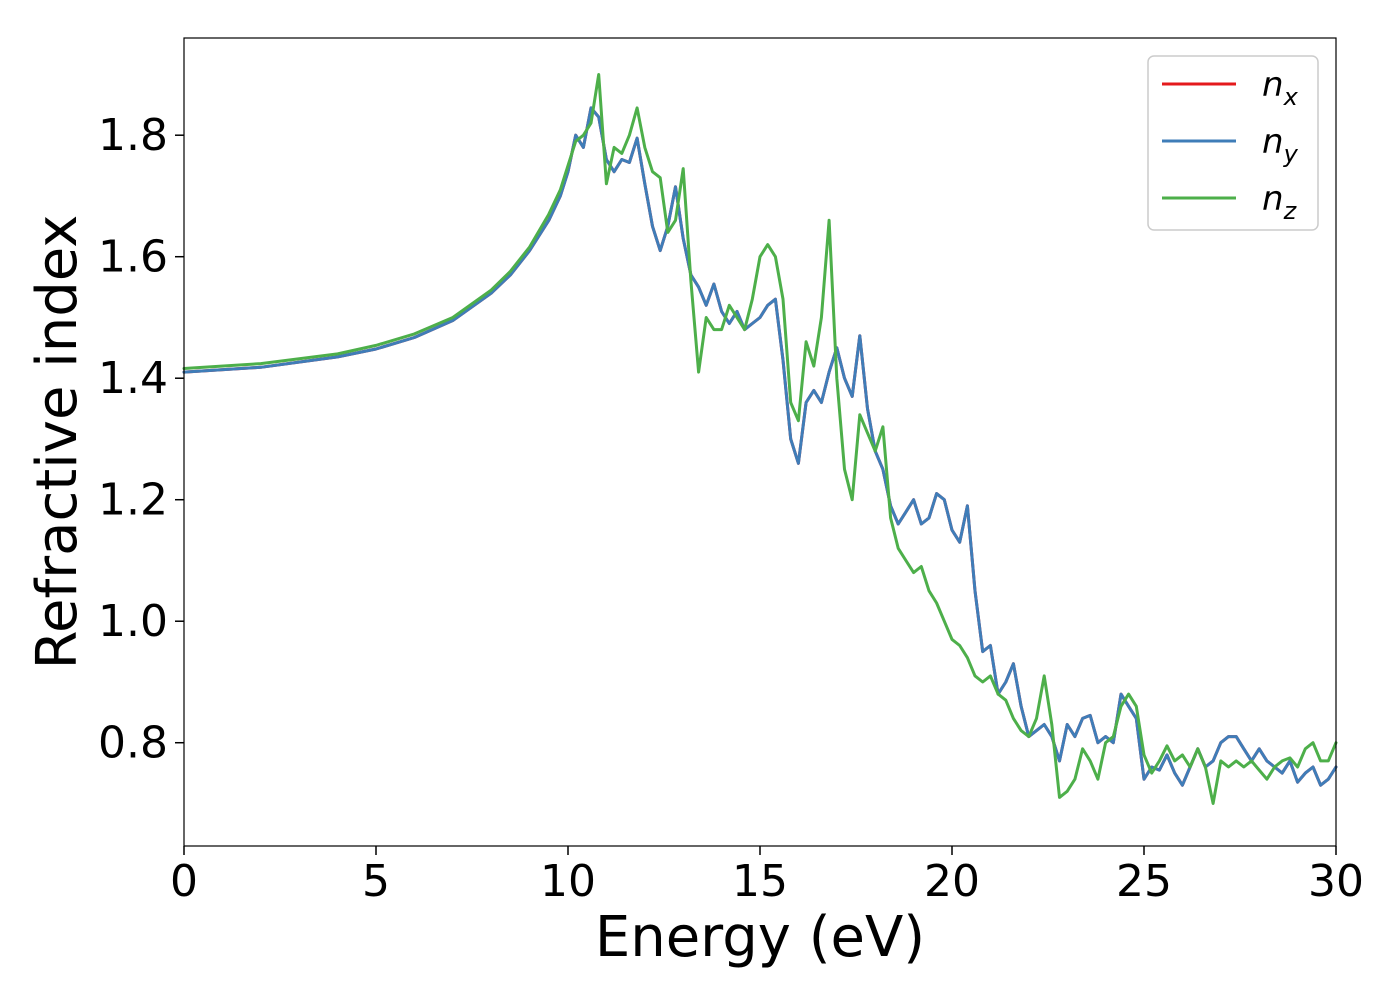 This screenshot has width=1400, height=1000. What do you see at coordinates (760, 937) in the screenshot?
I see `x-axis-title: Energy (eV)` at bounding box center [760, 937].